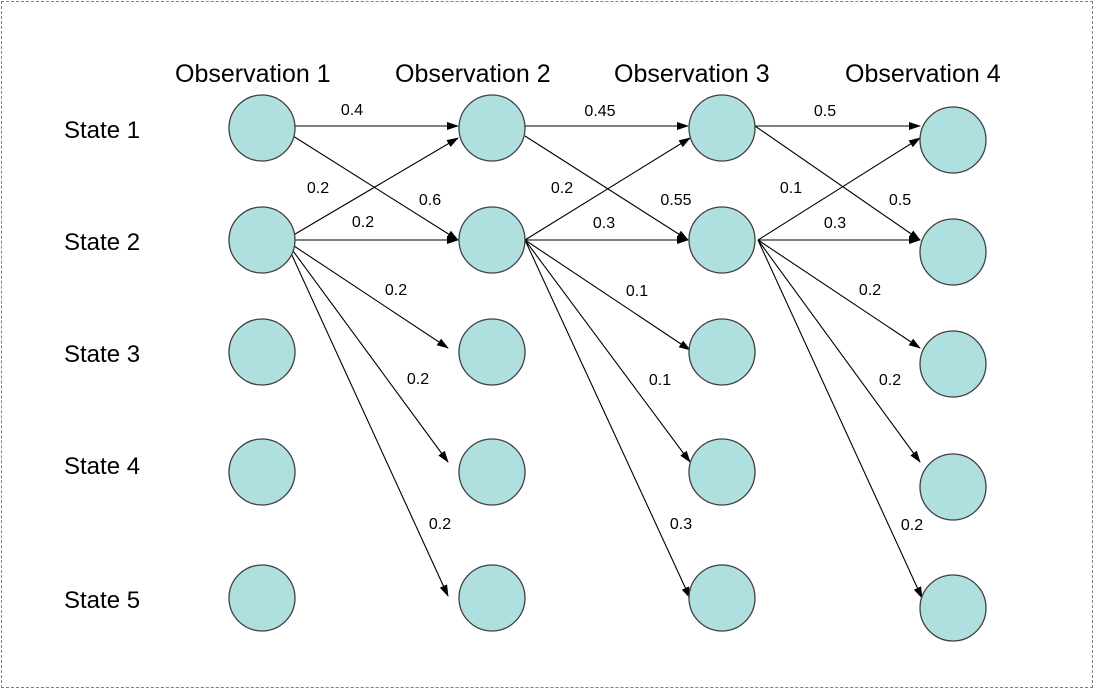 The height and width of the screenshot is (691, 1096). Describe the element at coordinates (262, 128) in the screenshot. I see `state-node-obs1-state1` at that location.